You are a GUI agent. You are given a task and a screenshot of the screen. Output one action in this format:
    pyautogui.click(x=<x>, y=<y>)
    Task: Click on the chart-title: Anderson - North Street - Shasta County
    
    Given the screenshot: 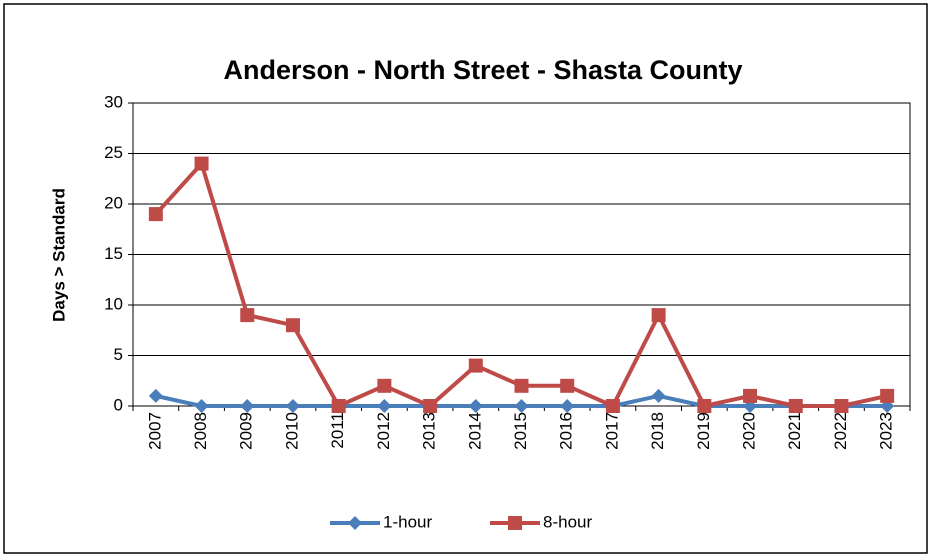 What is the action you would take?
    pyautogui.click(x=482, y=70)
    